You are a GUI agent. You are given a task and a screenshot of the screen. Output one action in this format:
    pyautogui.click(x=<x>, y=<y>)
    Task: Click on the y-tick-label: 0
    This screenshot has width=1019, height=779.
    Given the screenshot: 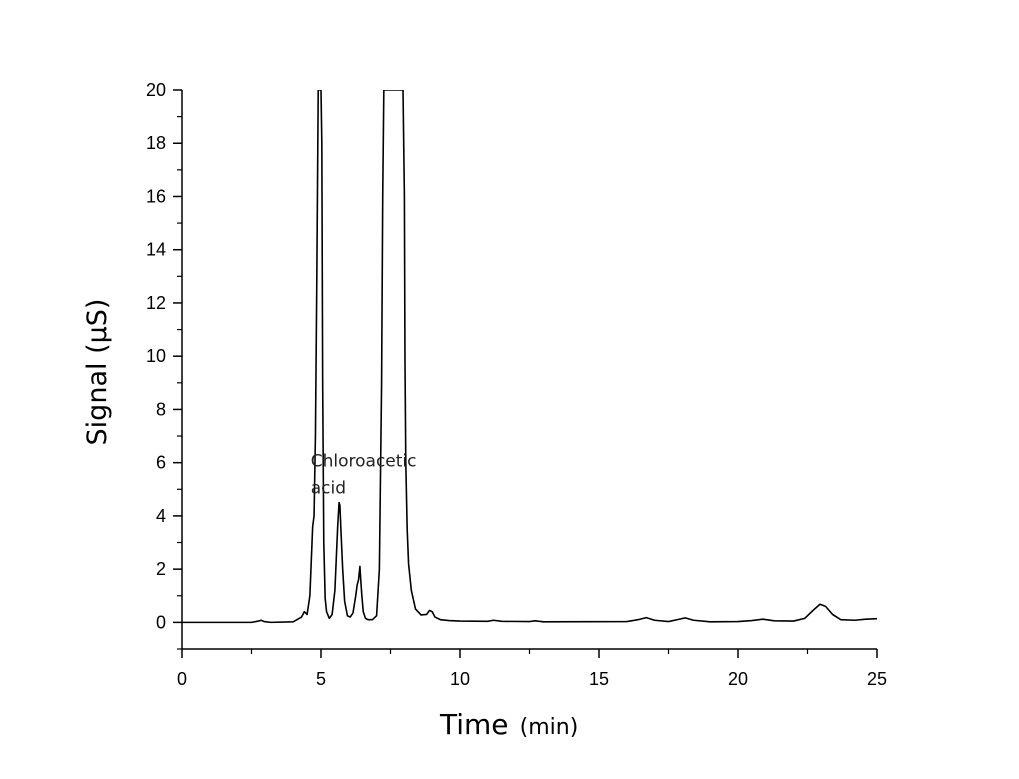 What is the action you would take?
    pyautogui.click(x=161, y=622)
    